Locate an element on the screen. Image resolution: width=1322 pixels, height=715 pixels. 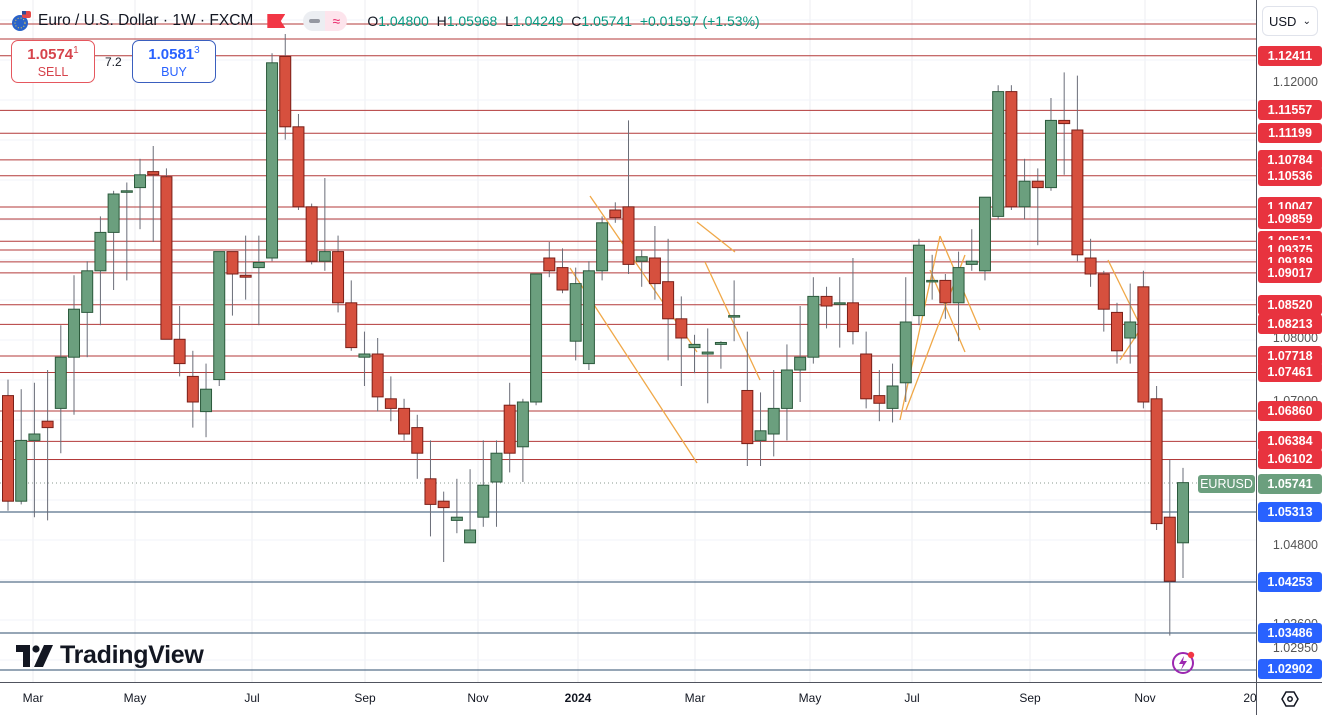
resistance-price-badge: 1.09017 is located at coordinates (1290, 272).